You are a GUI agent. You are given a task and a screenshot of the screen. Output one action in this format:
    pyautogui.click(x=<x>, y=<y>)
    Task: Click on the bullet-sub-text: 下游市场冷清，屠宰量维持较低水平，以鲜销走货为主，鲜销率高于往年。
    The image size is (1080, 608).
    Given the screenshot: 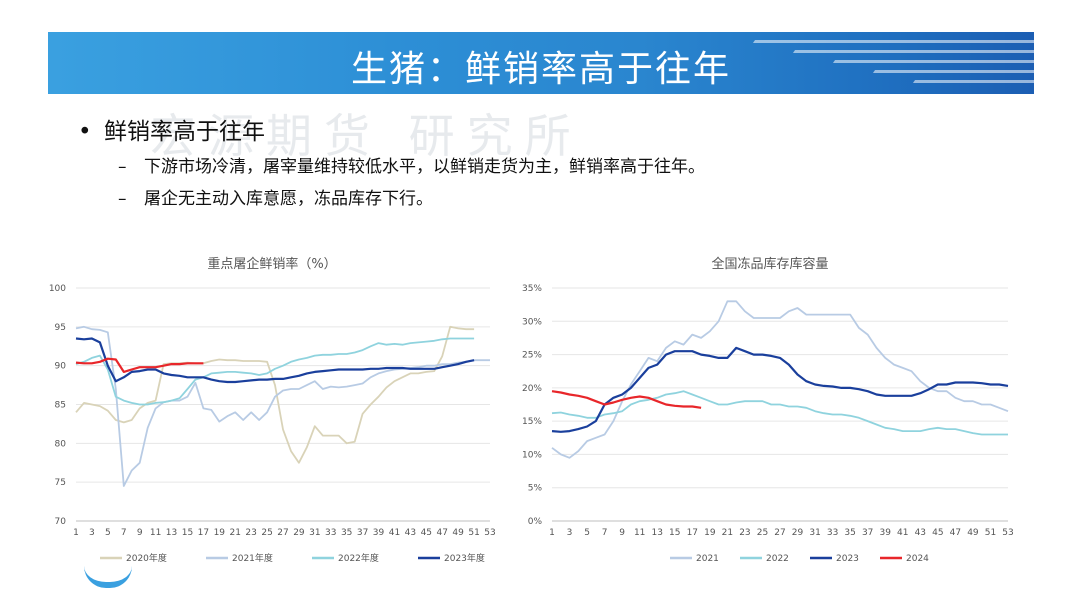 What is the action you would take?
    pyautogui.click(x=424, y=167)
    